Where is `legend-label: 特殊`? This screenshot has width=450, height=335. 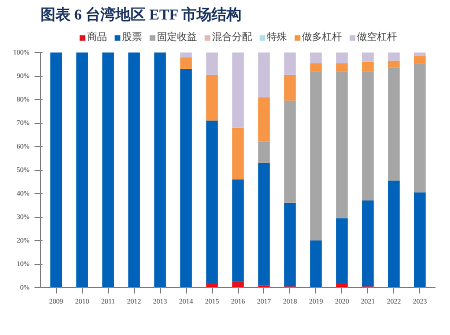 legend-label: 特殊 is located at coordinates (277, 37).